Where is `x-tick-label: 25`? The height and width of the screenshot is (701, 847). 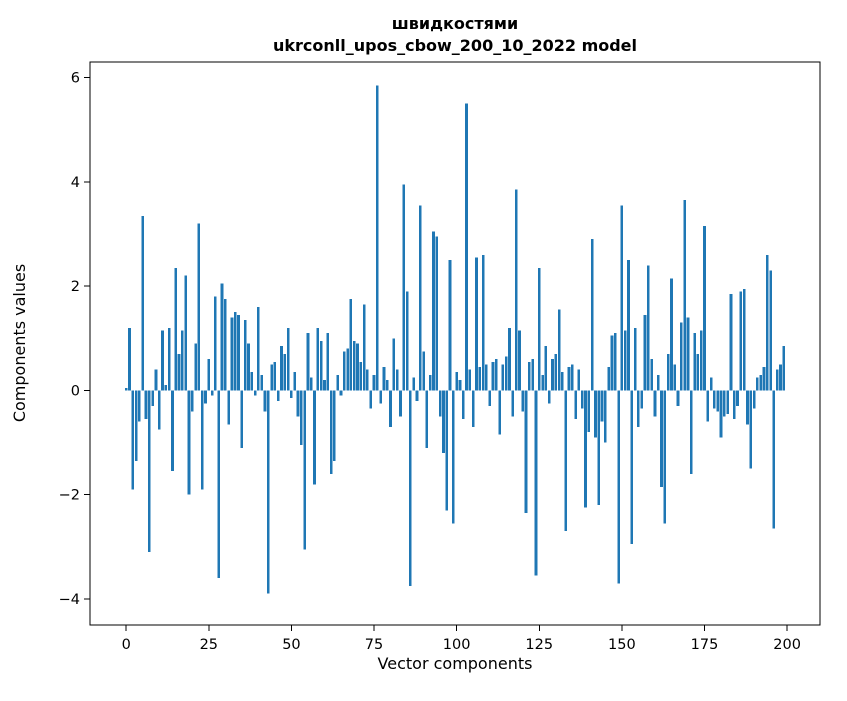
x-tick-label: 25 is located at coordinates (209, 645).